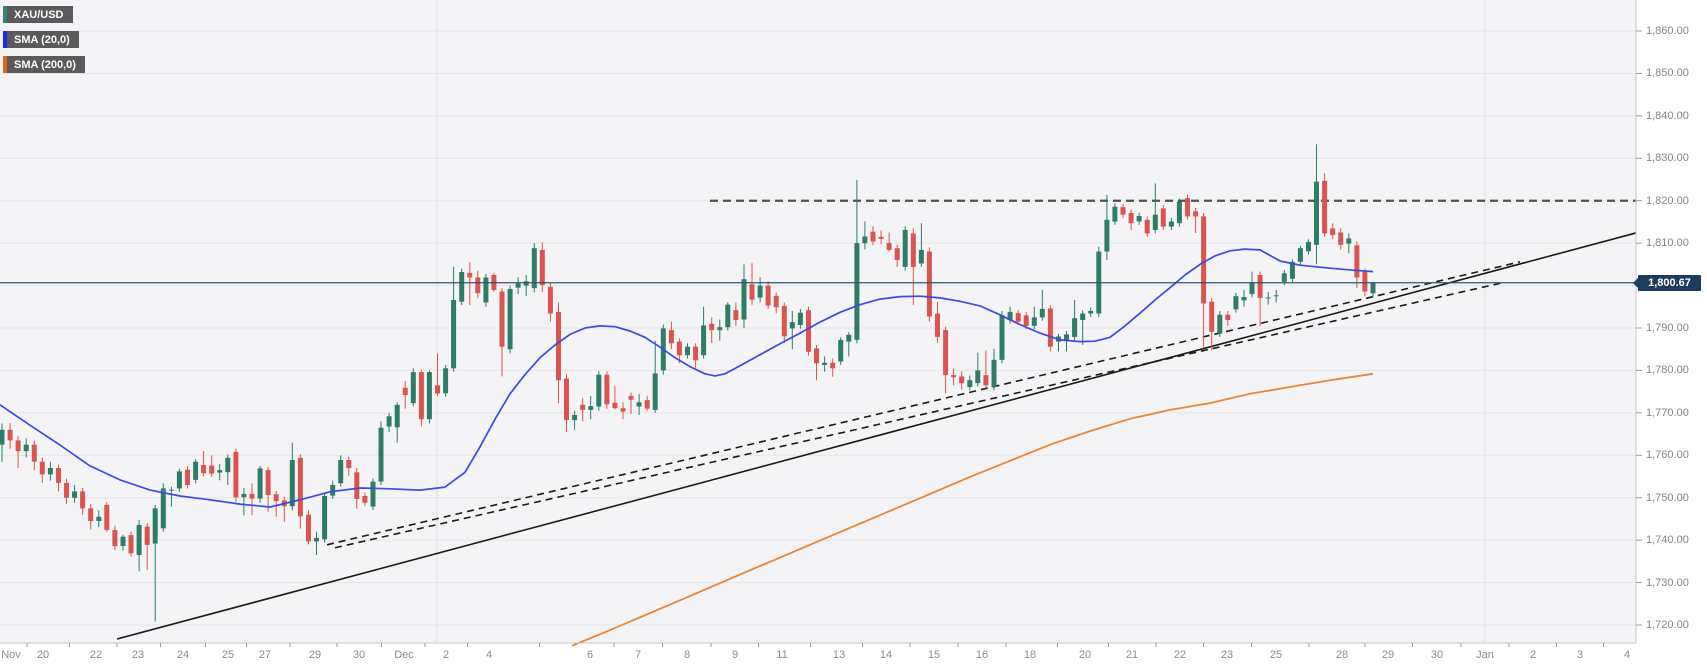 This screenshot has height=671, width=1707. What do you see at coordinates (41, 39) in the screenshot?
I see `legend-chip-sma20: SMA (20,0)` at bounding box center [41, 39].